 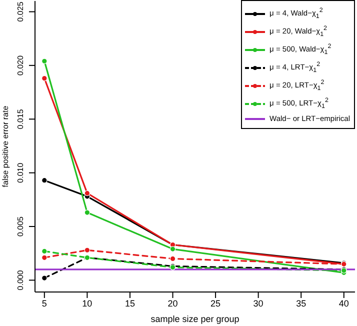 What do you see at coordinates (129, 303) in the screenshot?
I see `x-tick-label: 15` at bounding box center [129, 303].